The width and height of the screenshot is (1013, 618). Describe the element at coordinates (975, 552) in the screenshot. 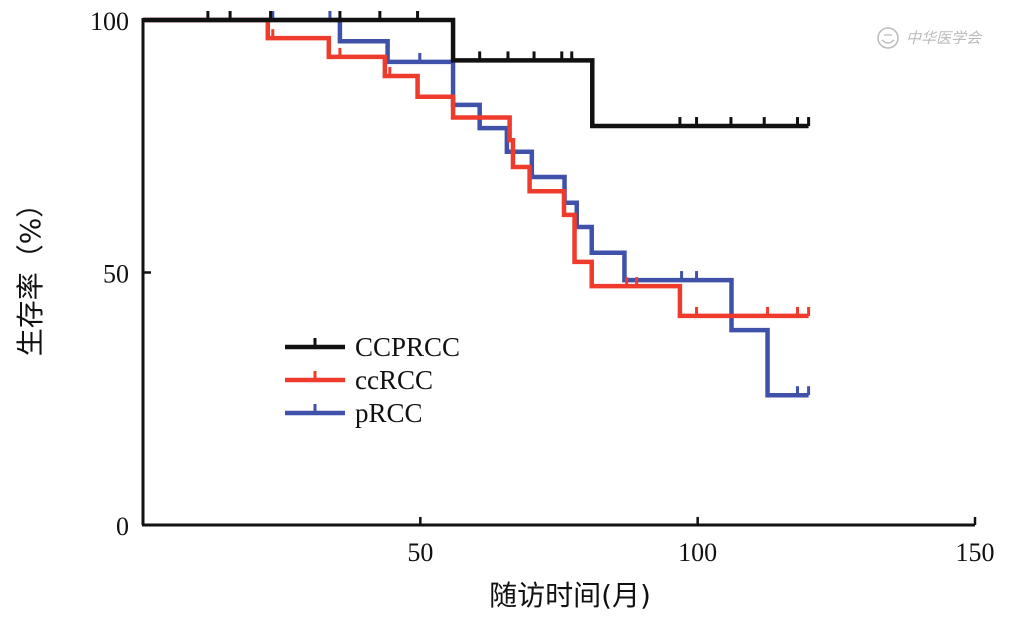

I see `x-tick-label: 150` at that location.